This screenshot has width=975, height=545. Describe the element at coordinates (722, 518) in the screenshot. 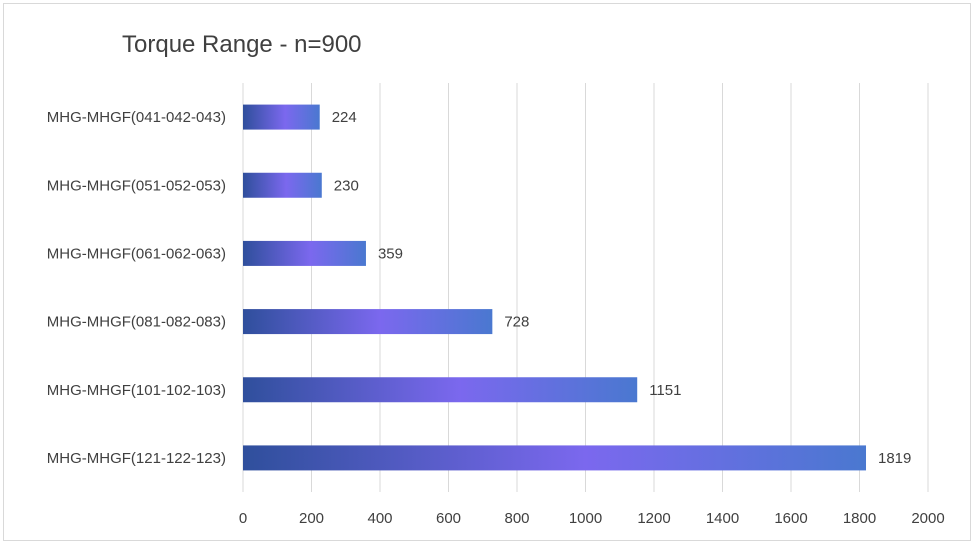

I see `x-tick-label: 1400` at that location.